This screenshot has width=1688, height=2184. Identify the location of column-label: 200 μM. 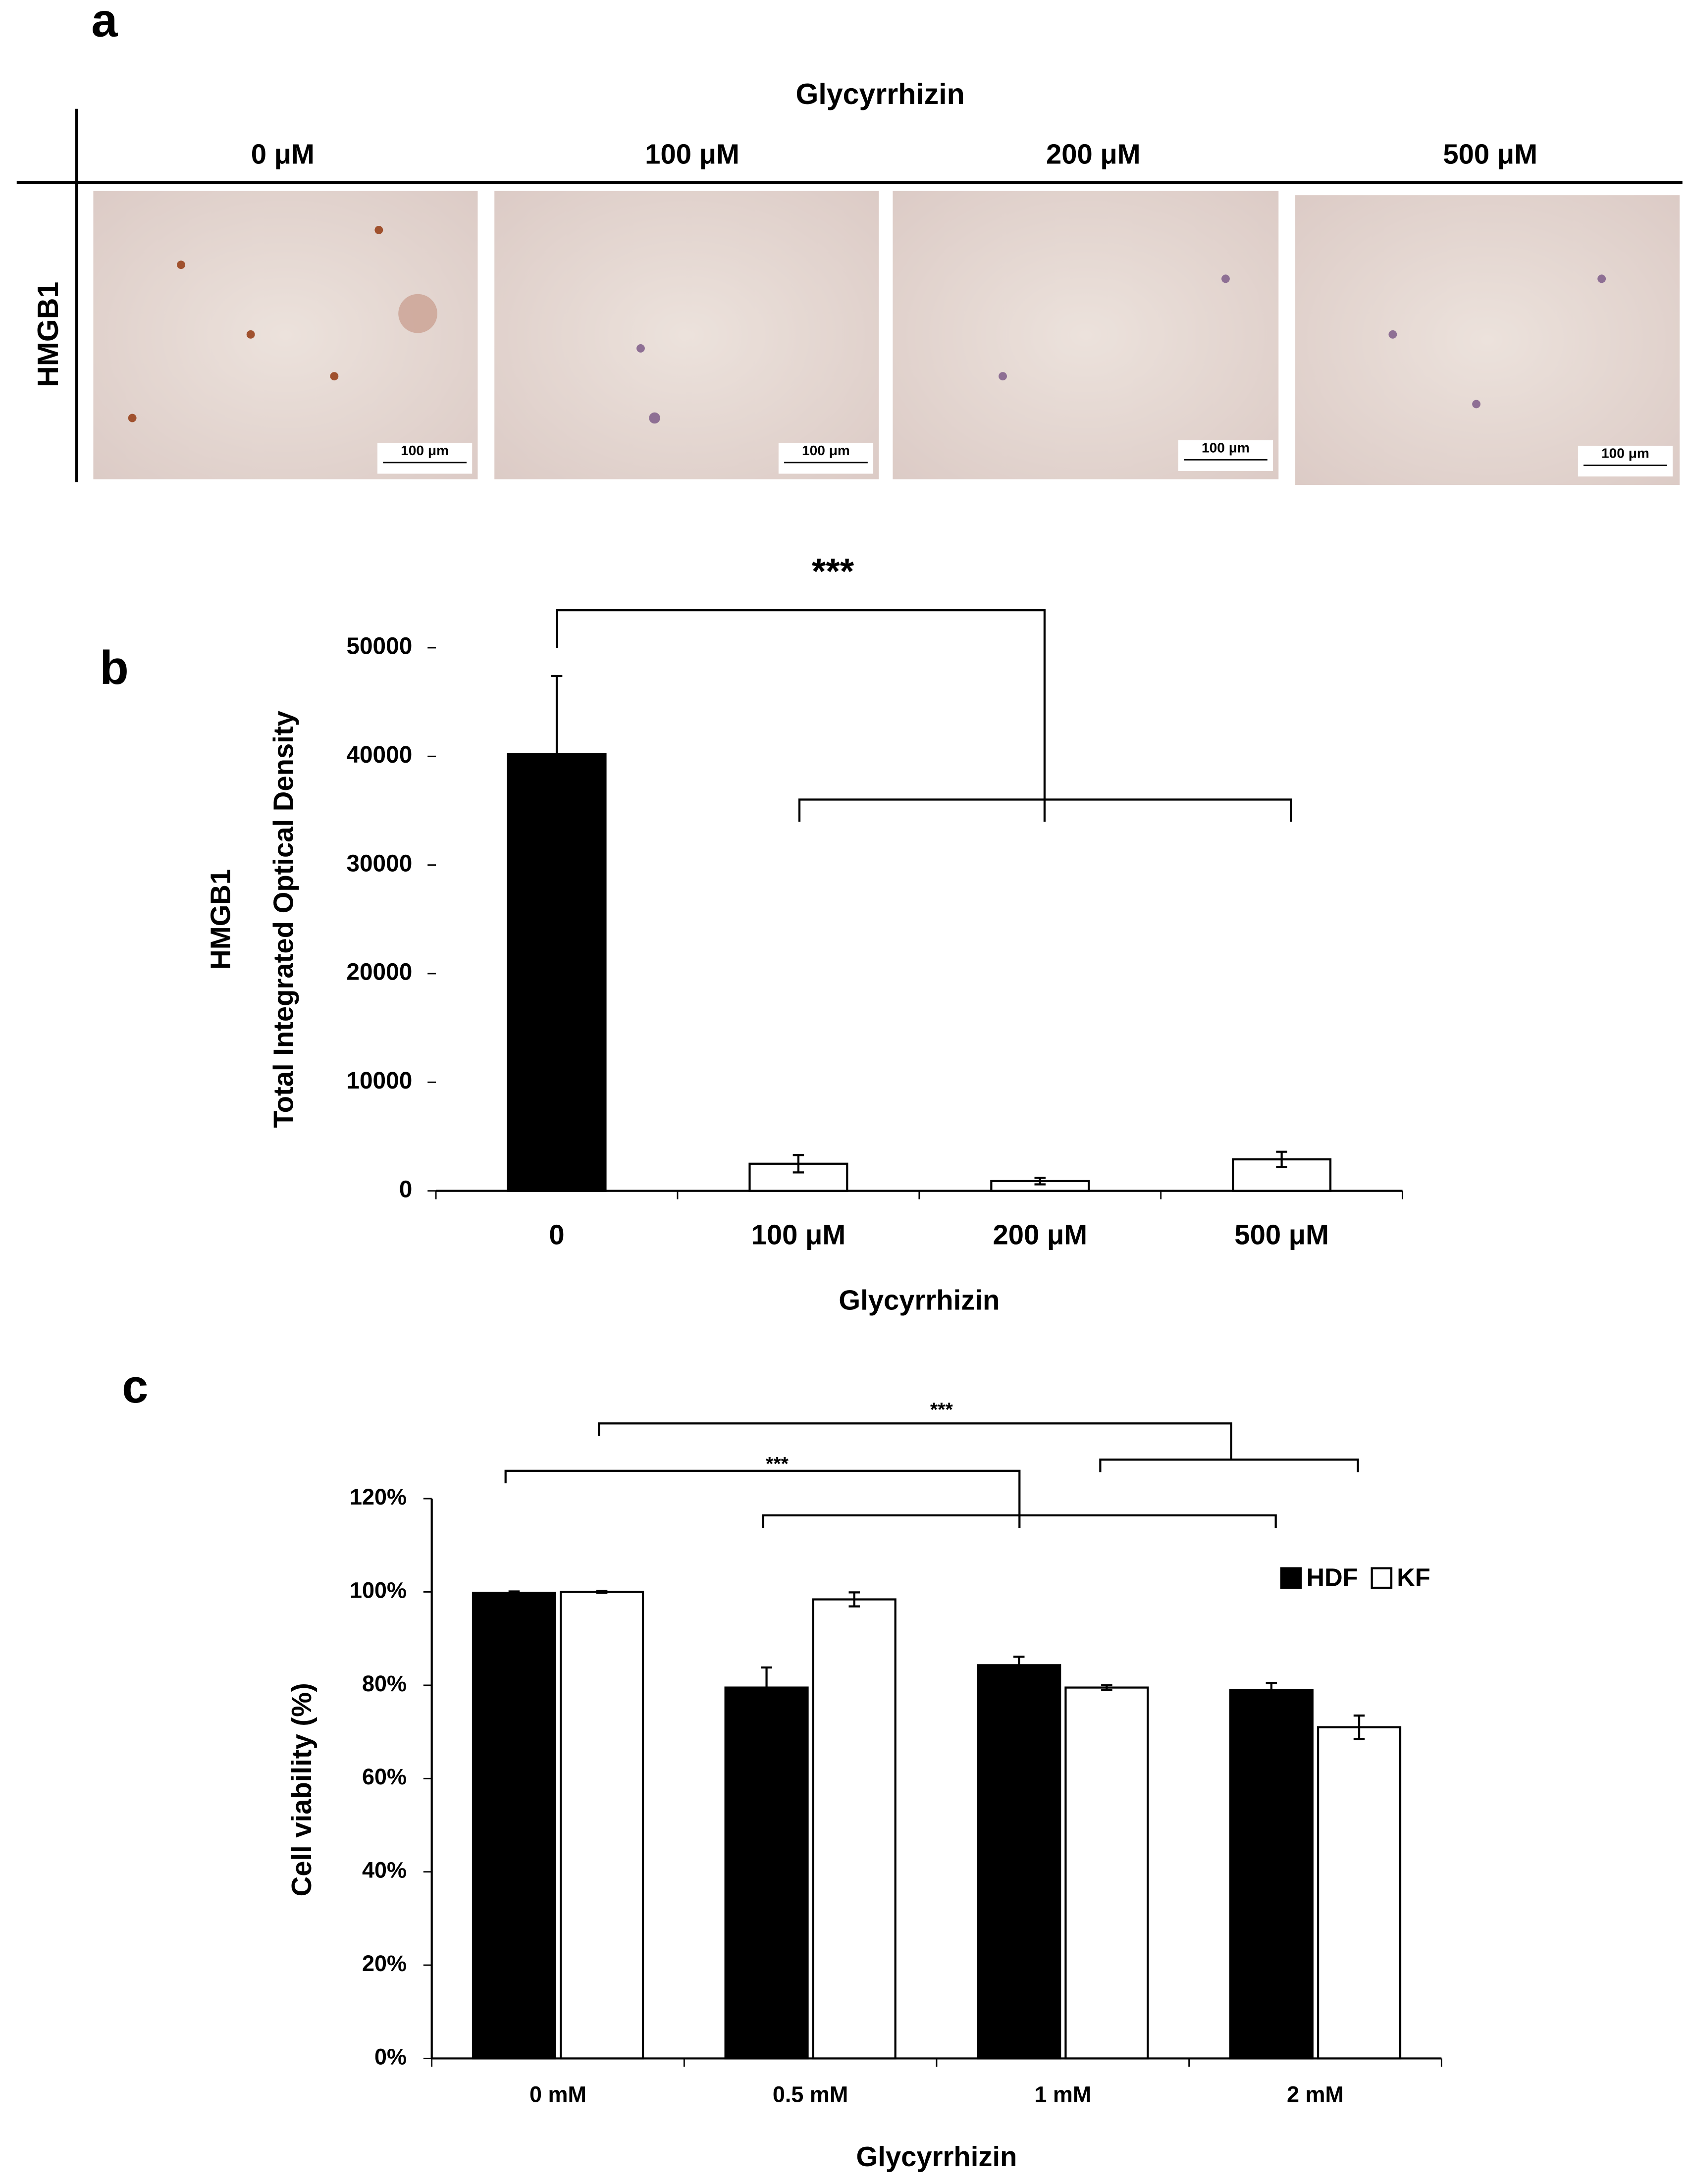
(1094, 153).